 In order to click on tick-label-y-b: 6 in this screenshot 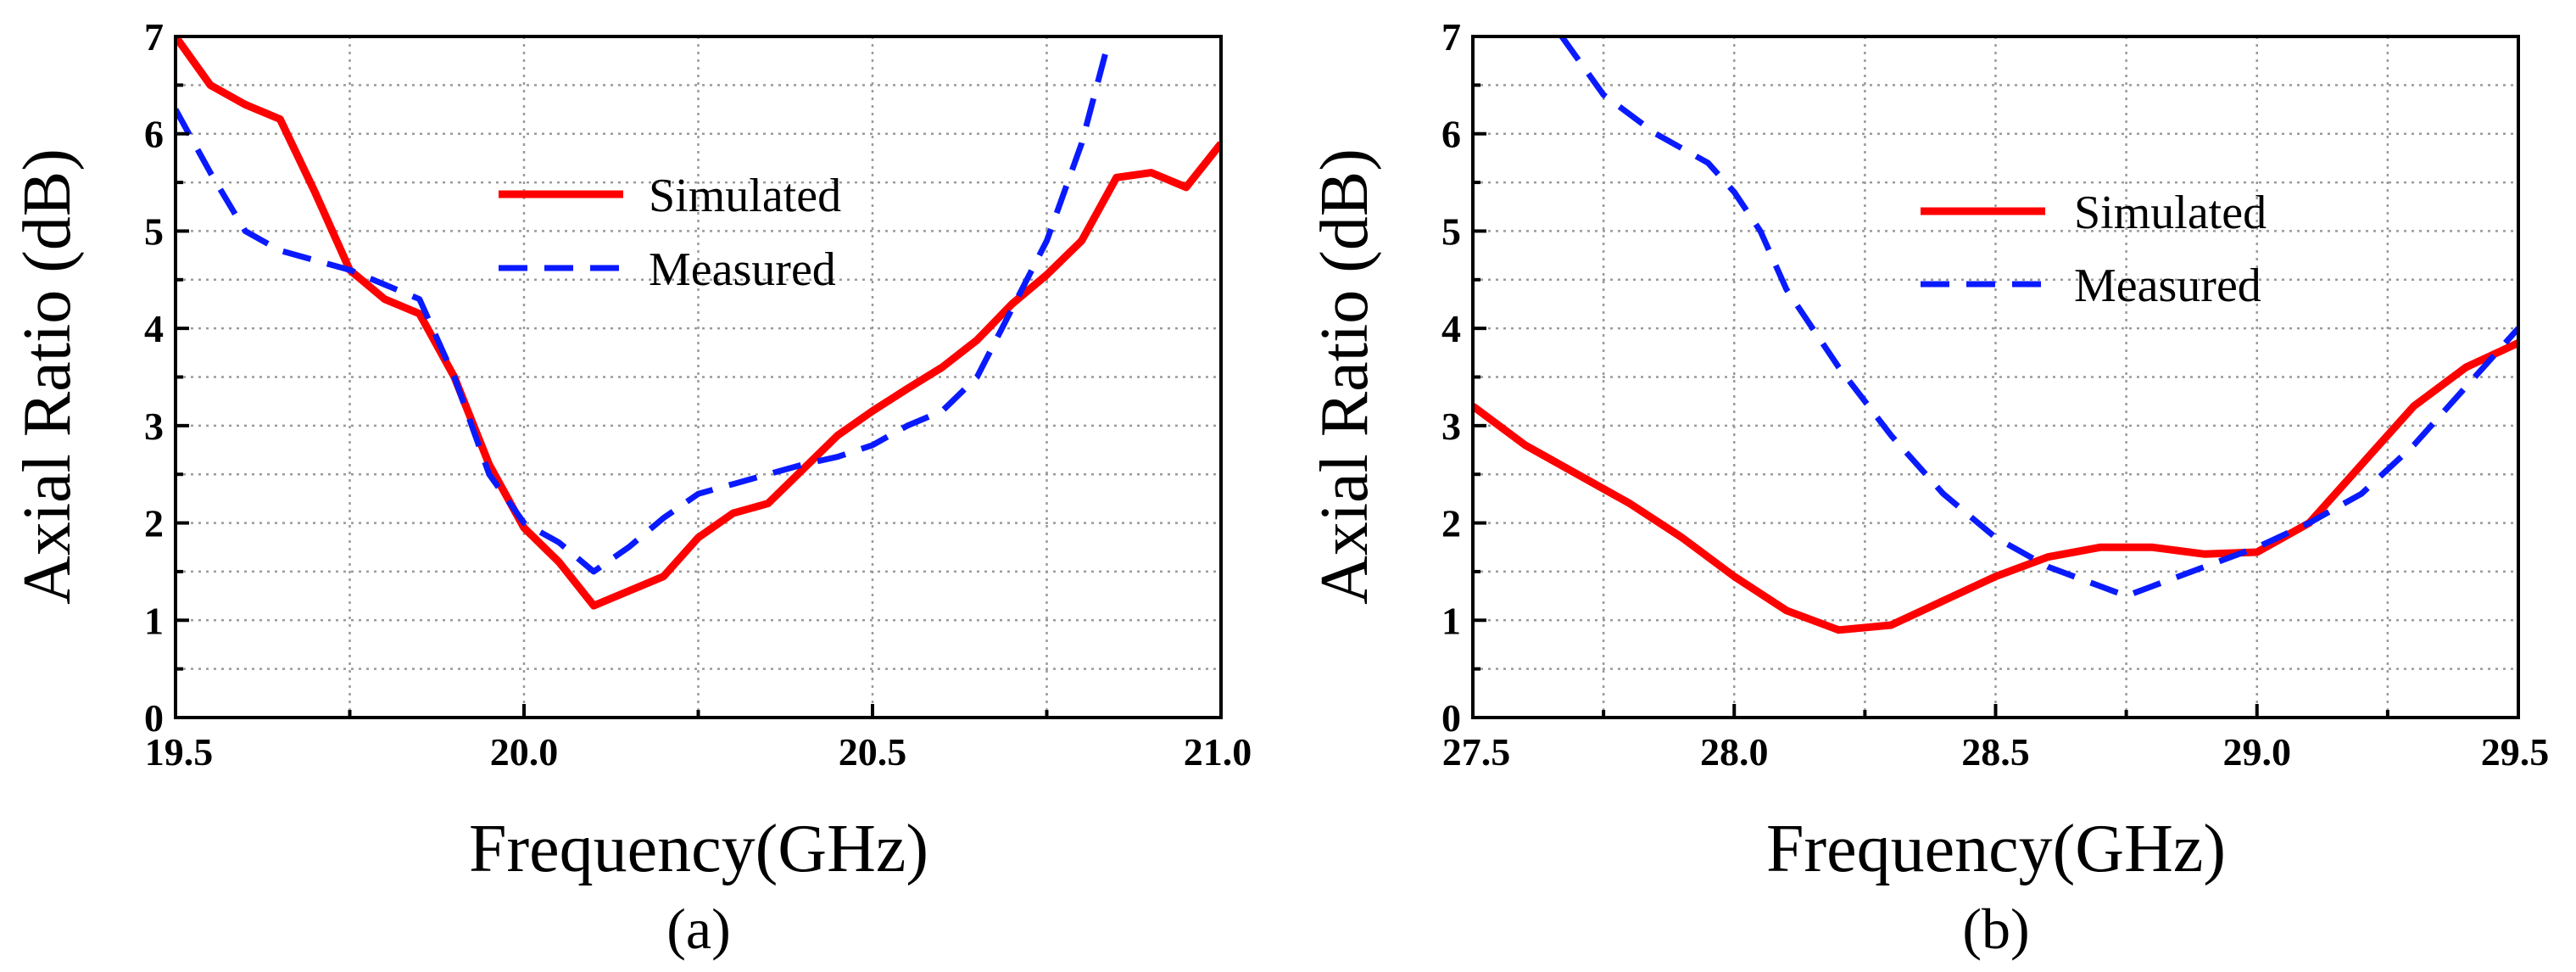, I will do `click(1451, 134)`.